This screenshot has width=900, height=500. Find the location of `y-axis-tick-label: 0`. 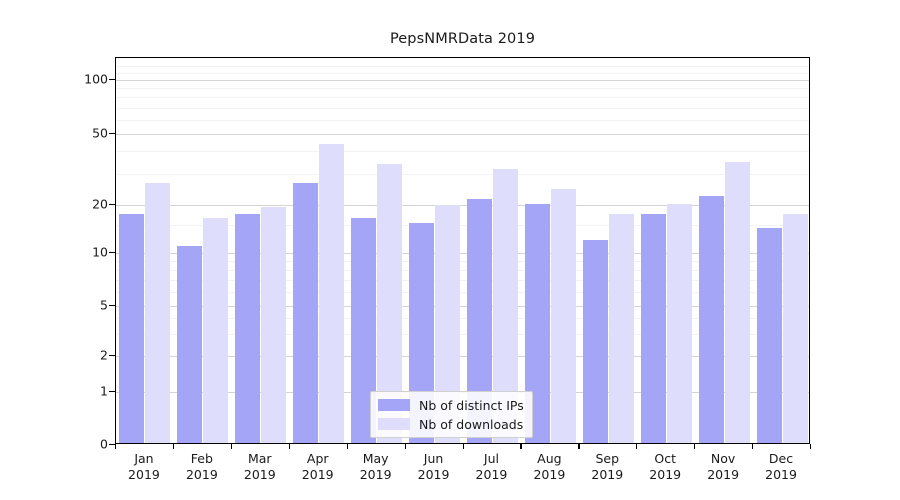

y-axis-tick-label: 0 is located at coordinates (104, 444).